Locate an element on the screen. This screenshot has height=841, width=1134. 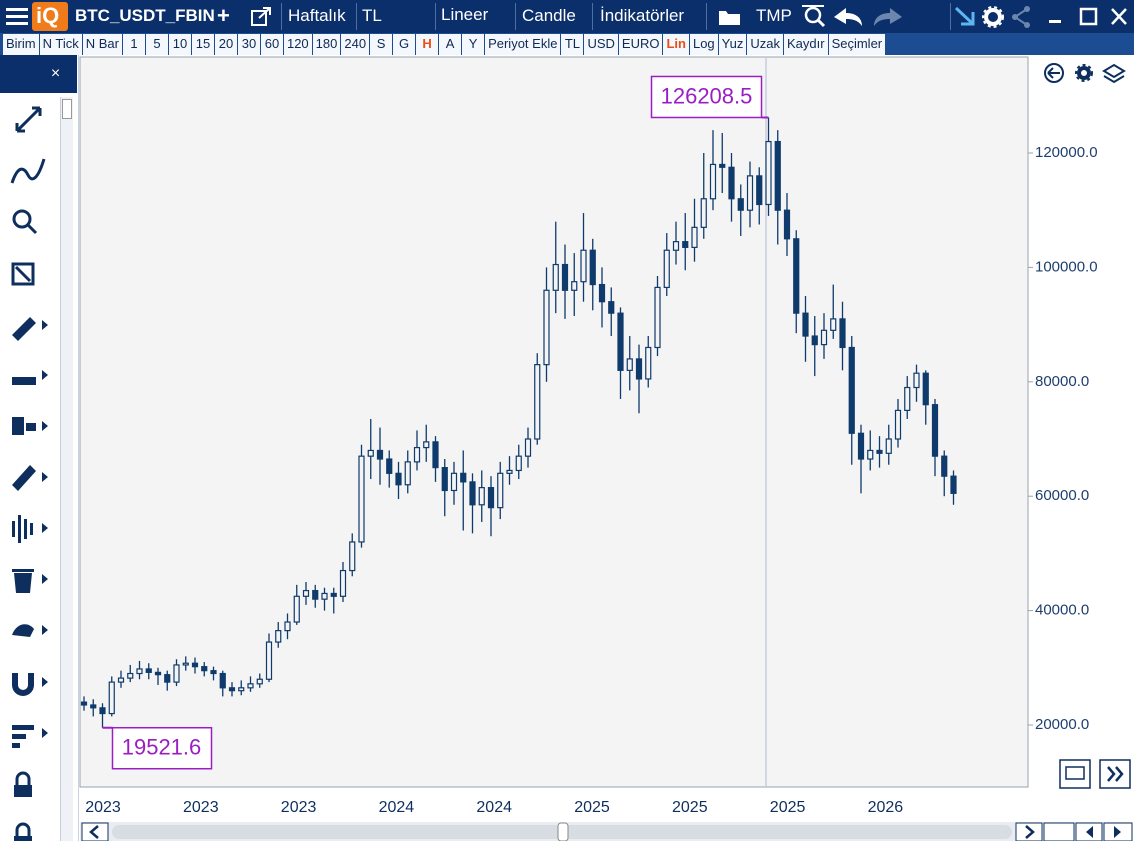
toolbar-button: N Tick is located at coordinates (60, 44).